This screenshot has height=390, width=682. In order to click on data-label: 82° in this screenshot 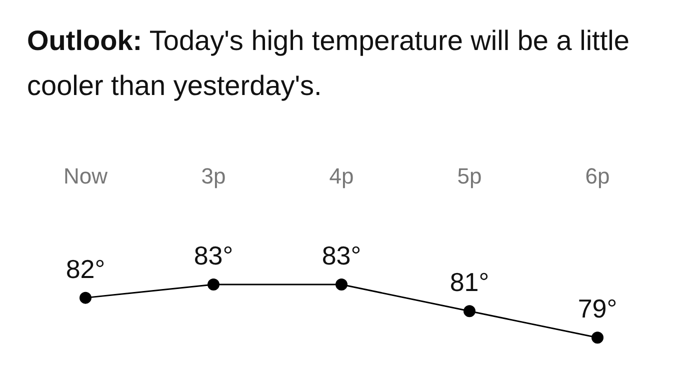, I will do `click(86, 269)`.